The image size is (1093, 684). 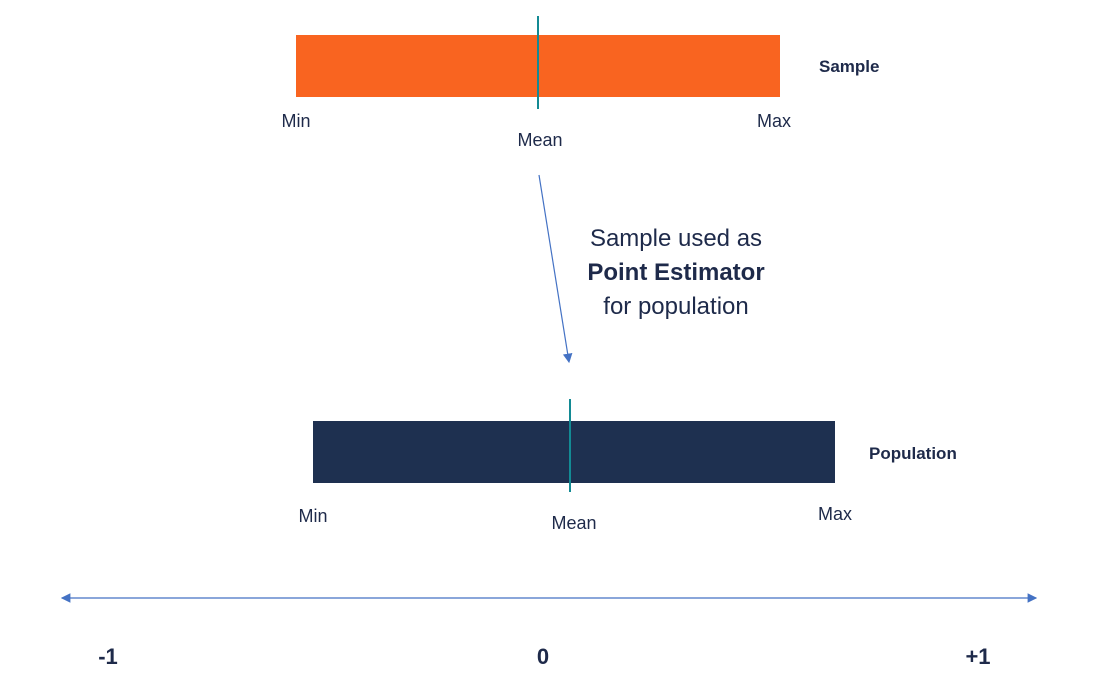 I want to click on population-mean-label: Mean, so click(x=574, y=523).